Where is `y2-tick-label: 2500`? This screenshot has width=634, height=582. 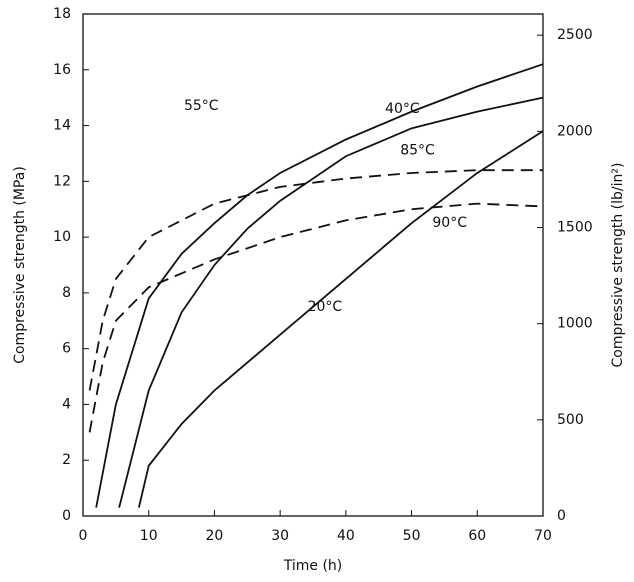 y2-tick-label: 2500 is located at coordinates (575, 35).